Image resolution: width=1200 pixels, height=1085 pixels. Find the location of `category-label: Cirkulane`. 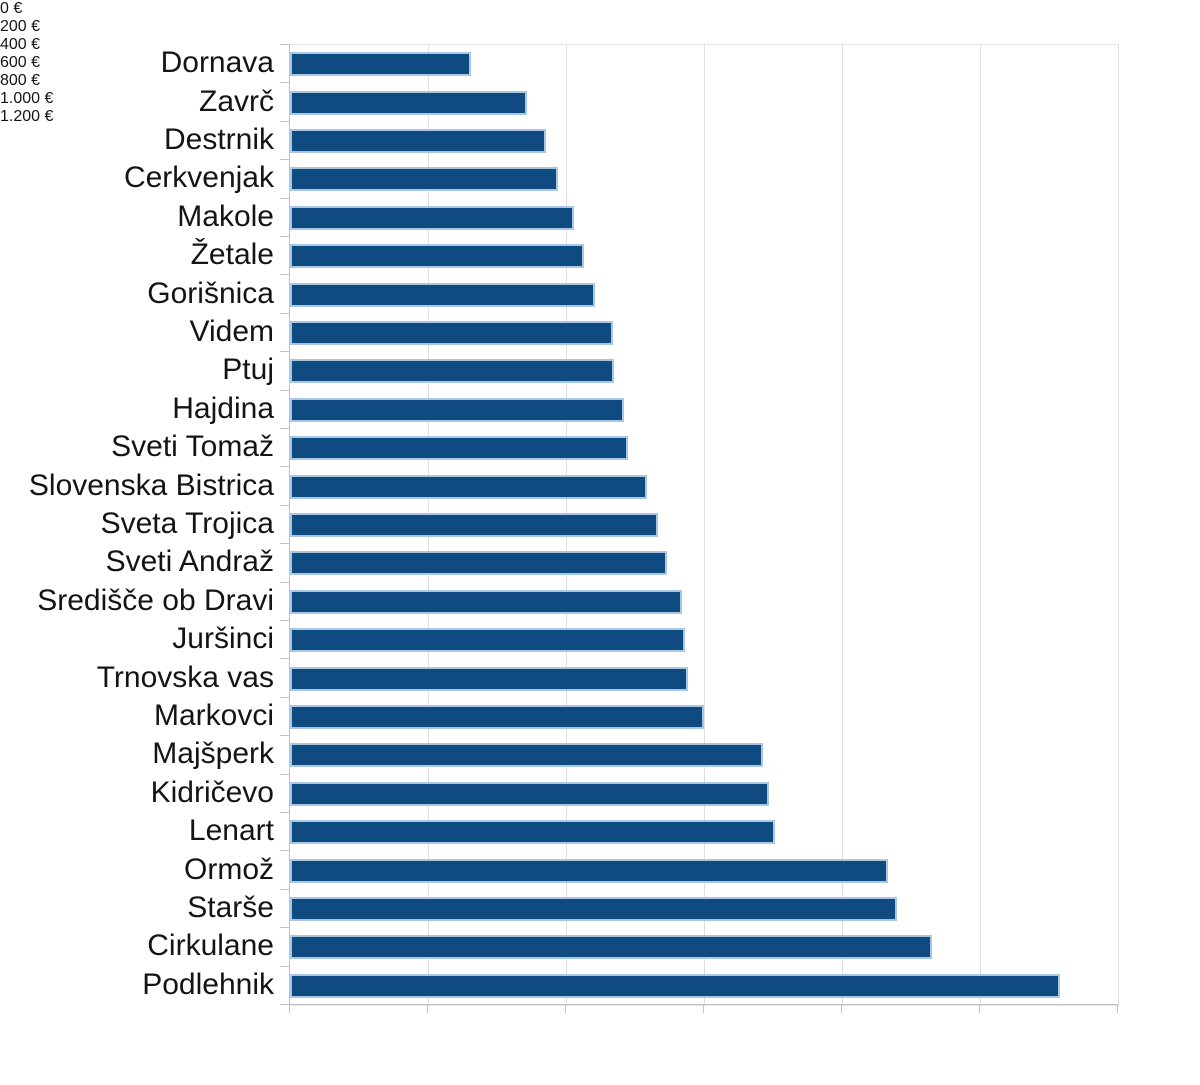

category-label: Cirkulane is located at coordinates (210, 946).